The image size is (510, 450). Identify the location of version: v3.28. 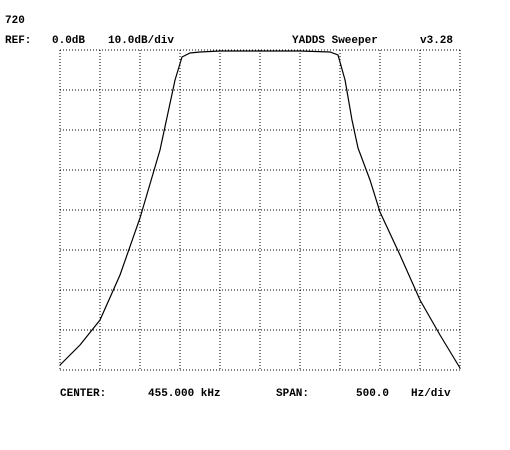
(436, 41).